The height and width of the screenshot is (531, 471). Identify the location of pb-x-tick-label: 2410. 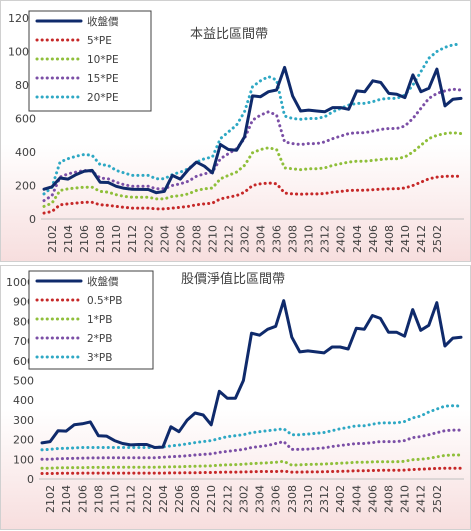
(405, 499).